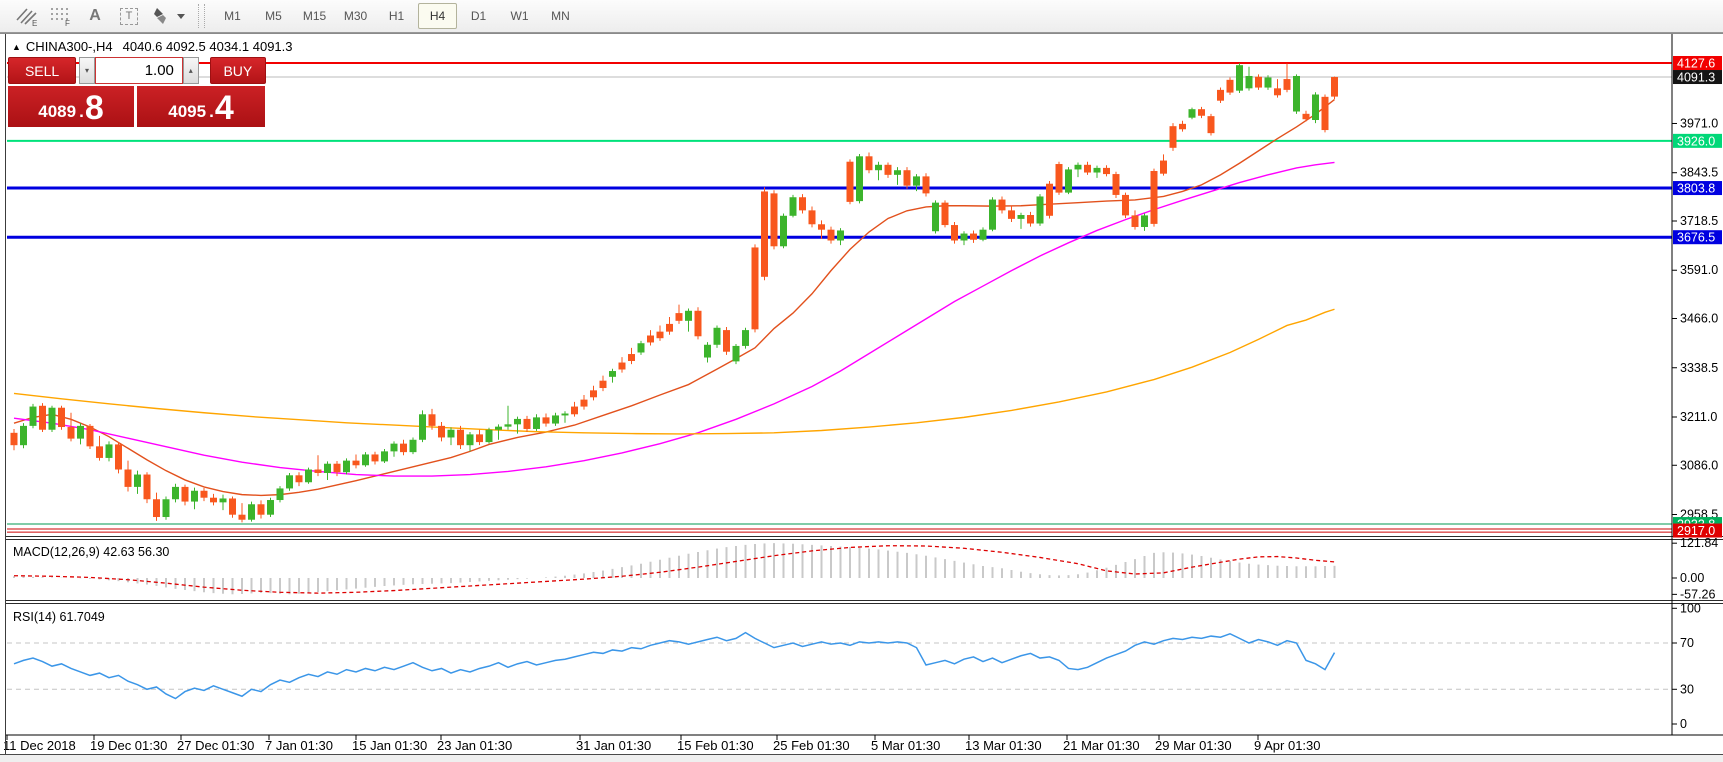 The width and height of the screenshot is (1723, 762). What do you see at coordinates (1193, 745) in the screenshot?
I see `time-tick-label: 29 Mar 01:30` at bounding box center [1193, 745].